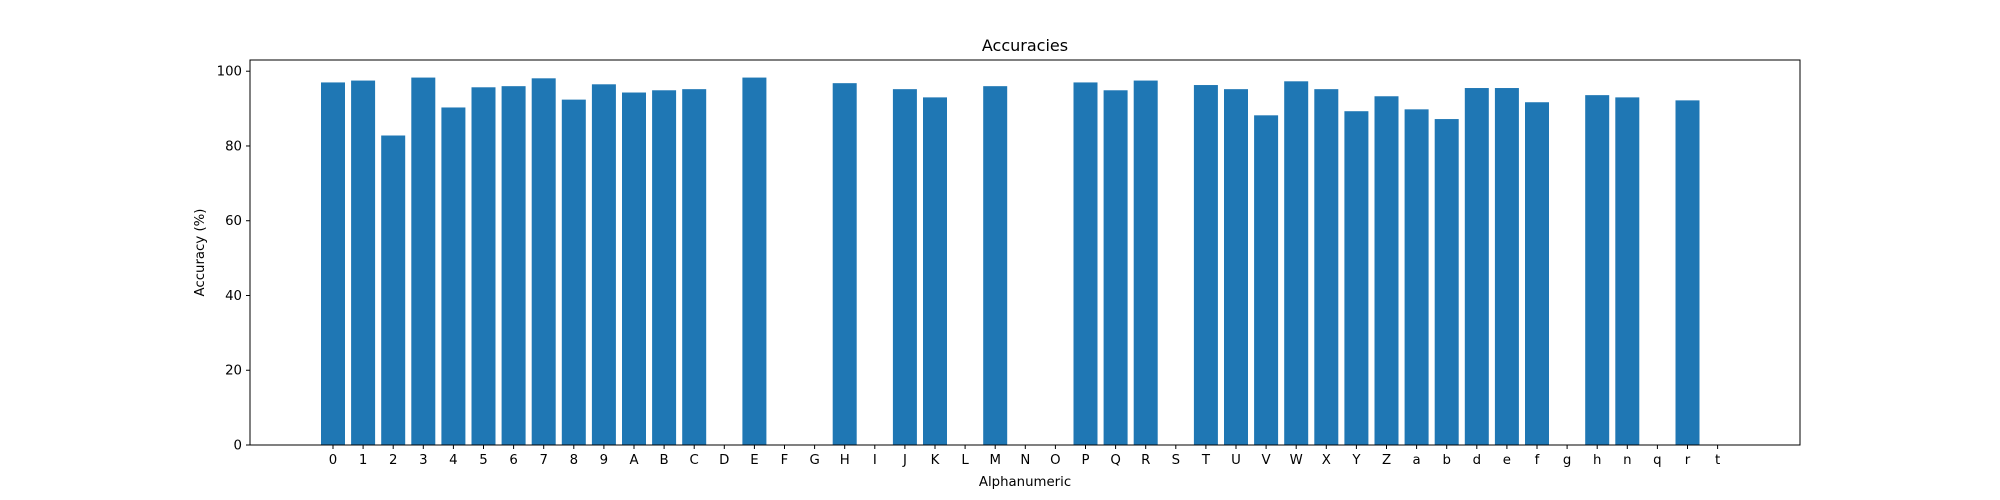 This screenshot has width=2000, height=500. What do you see at coordinates (543, 460) in the screenshot?
I see `x-tick-label: 7` at bounding box center [543, 460].